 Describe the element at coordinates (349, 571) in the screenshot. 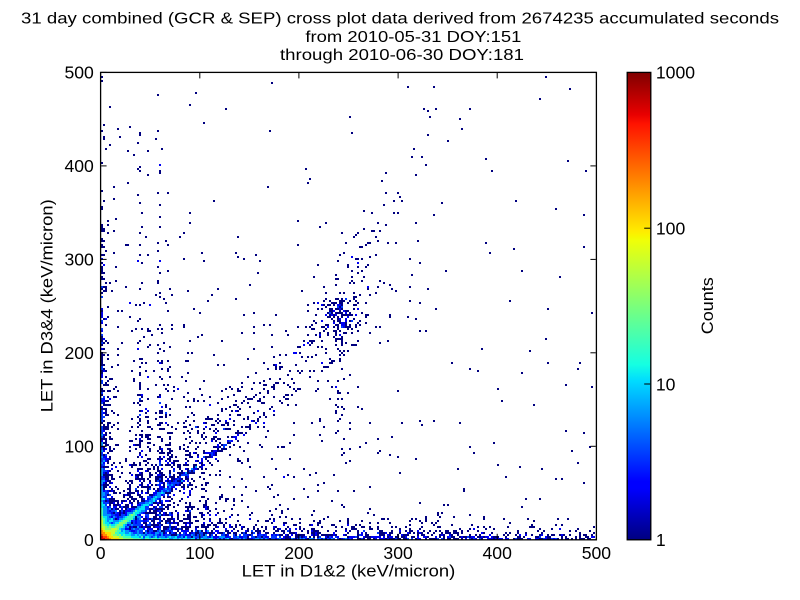

I see `svg-text: LET in D1&2 (keV/micron)` at that location.